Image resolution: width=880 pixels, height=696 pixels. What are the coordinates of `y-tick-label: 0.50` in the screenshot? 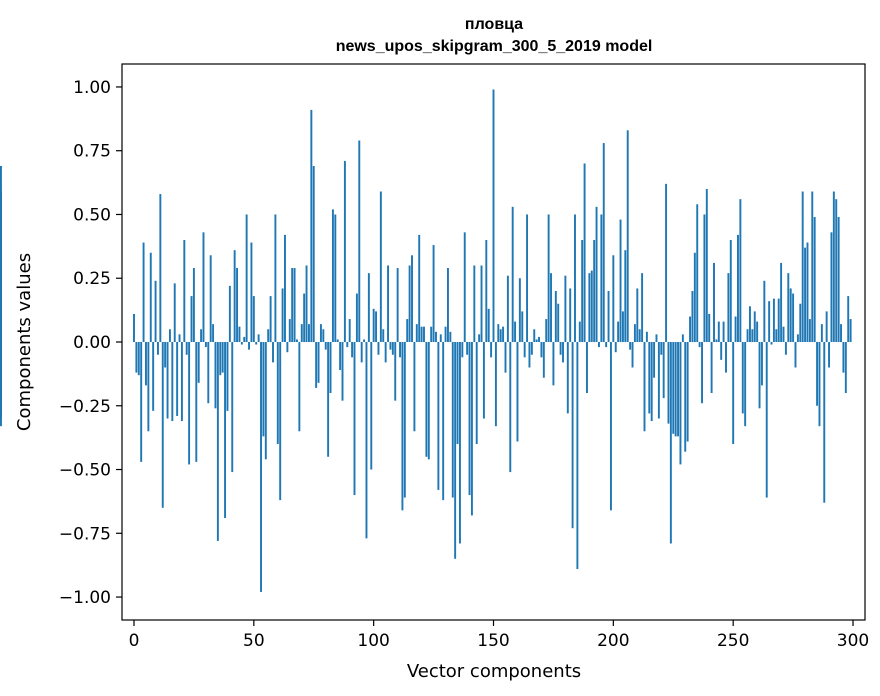 It's located at (92, 215).